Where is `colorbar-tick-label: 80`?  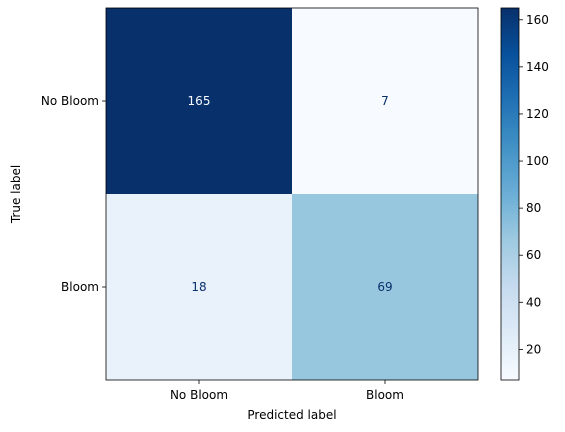 colorbar-tick-label: 80 is located at coordinates (533, 208).